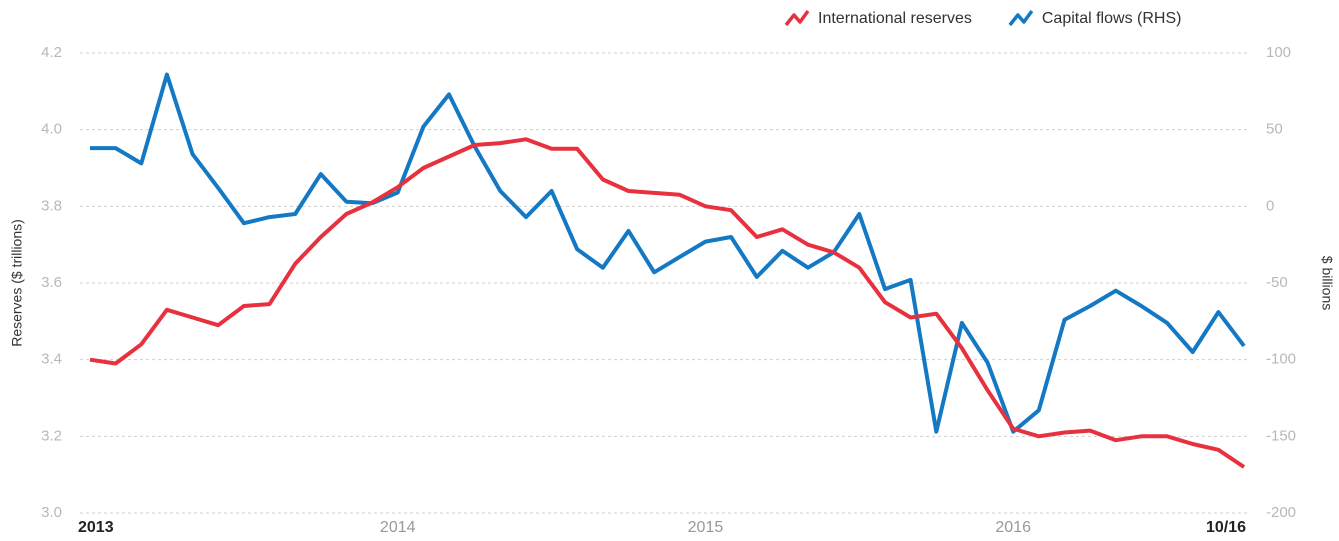  What do you see at coordinates (51, 52) in the screenshot?
I see `y-tick-label: 4.2` at bounding box center [51, 52].